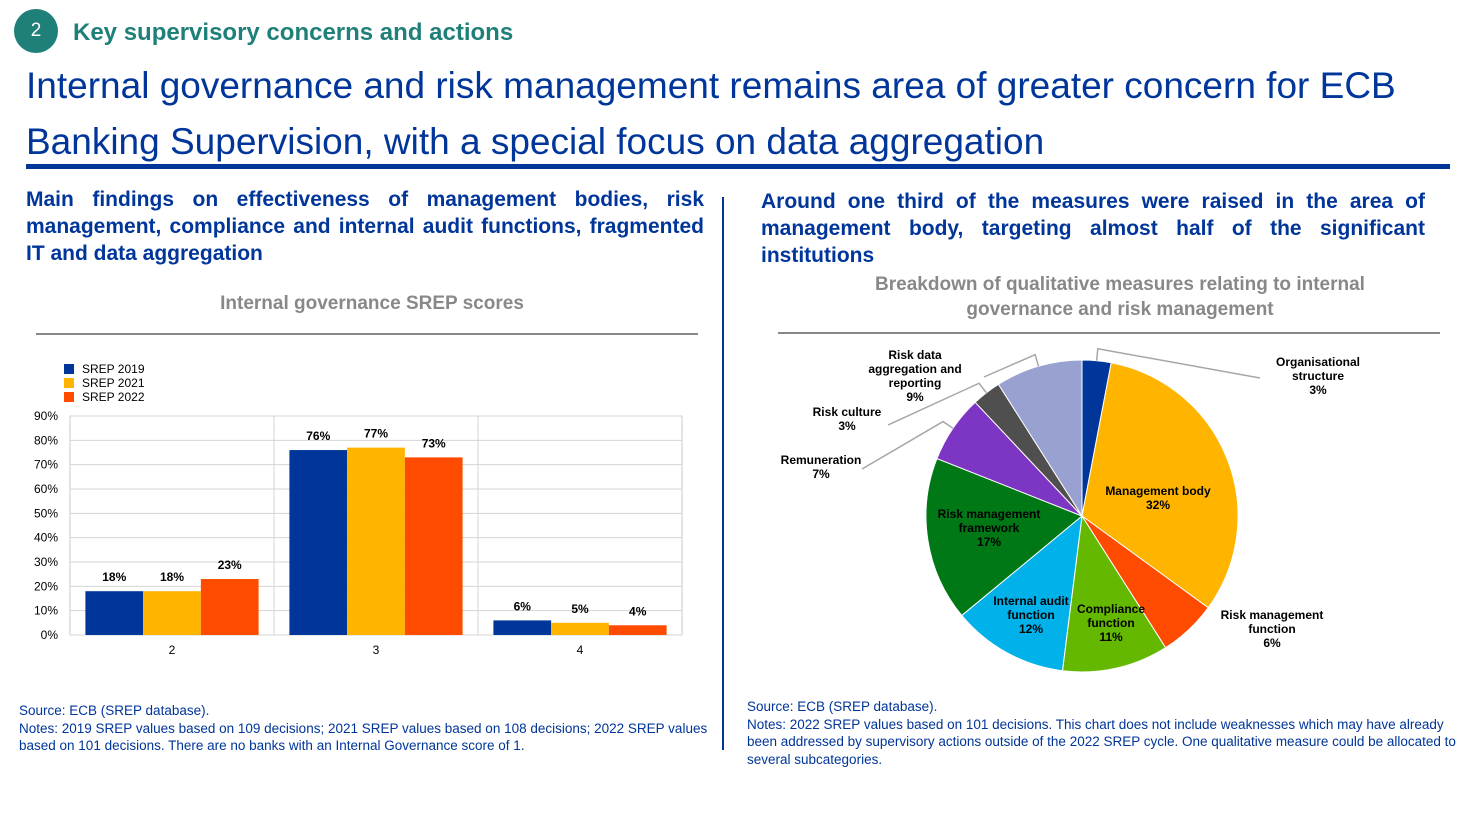  Describe the element at coordinates (434, 443) in the screenshot. I see `bar-value-label: 73%` at that location.